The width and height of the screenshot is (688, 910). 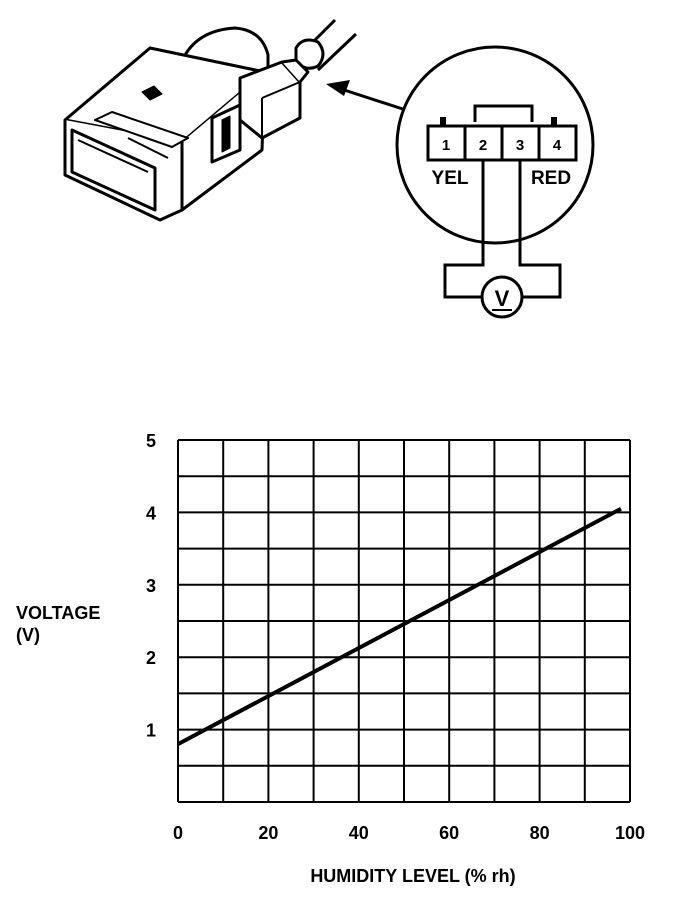 What do you see at coordinates (502, 229) in the screenshot?
I see `voltmeter-circuit` at bounding box center [502, 229].